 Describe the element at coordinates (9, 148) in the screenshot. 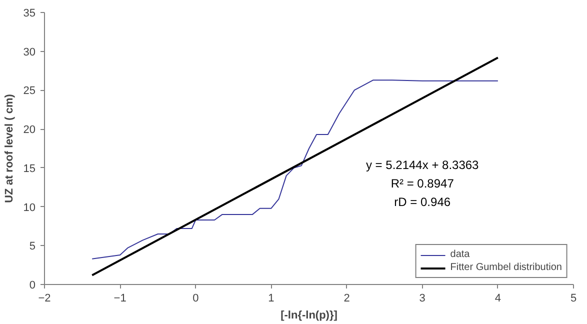

I see `y-axis-title: UZ at roof level ( cm)` at that location.